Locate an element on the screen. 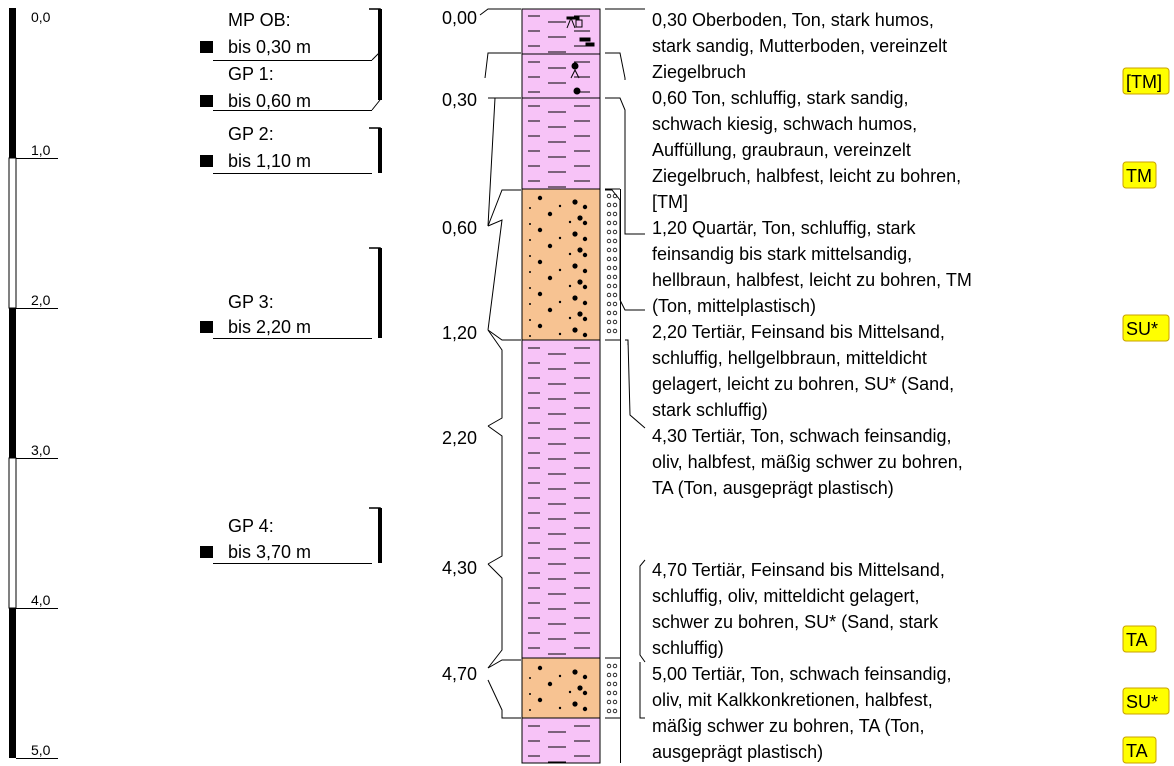  svg-text: TA is located at coordinates (1137, 751).